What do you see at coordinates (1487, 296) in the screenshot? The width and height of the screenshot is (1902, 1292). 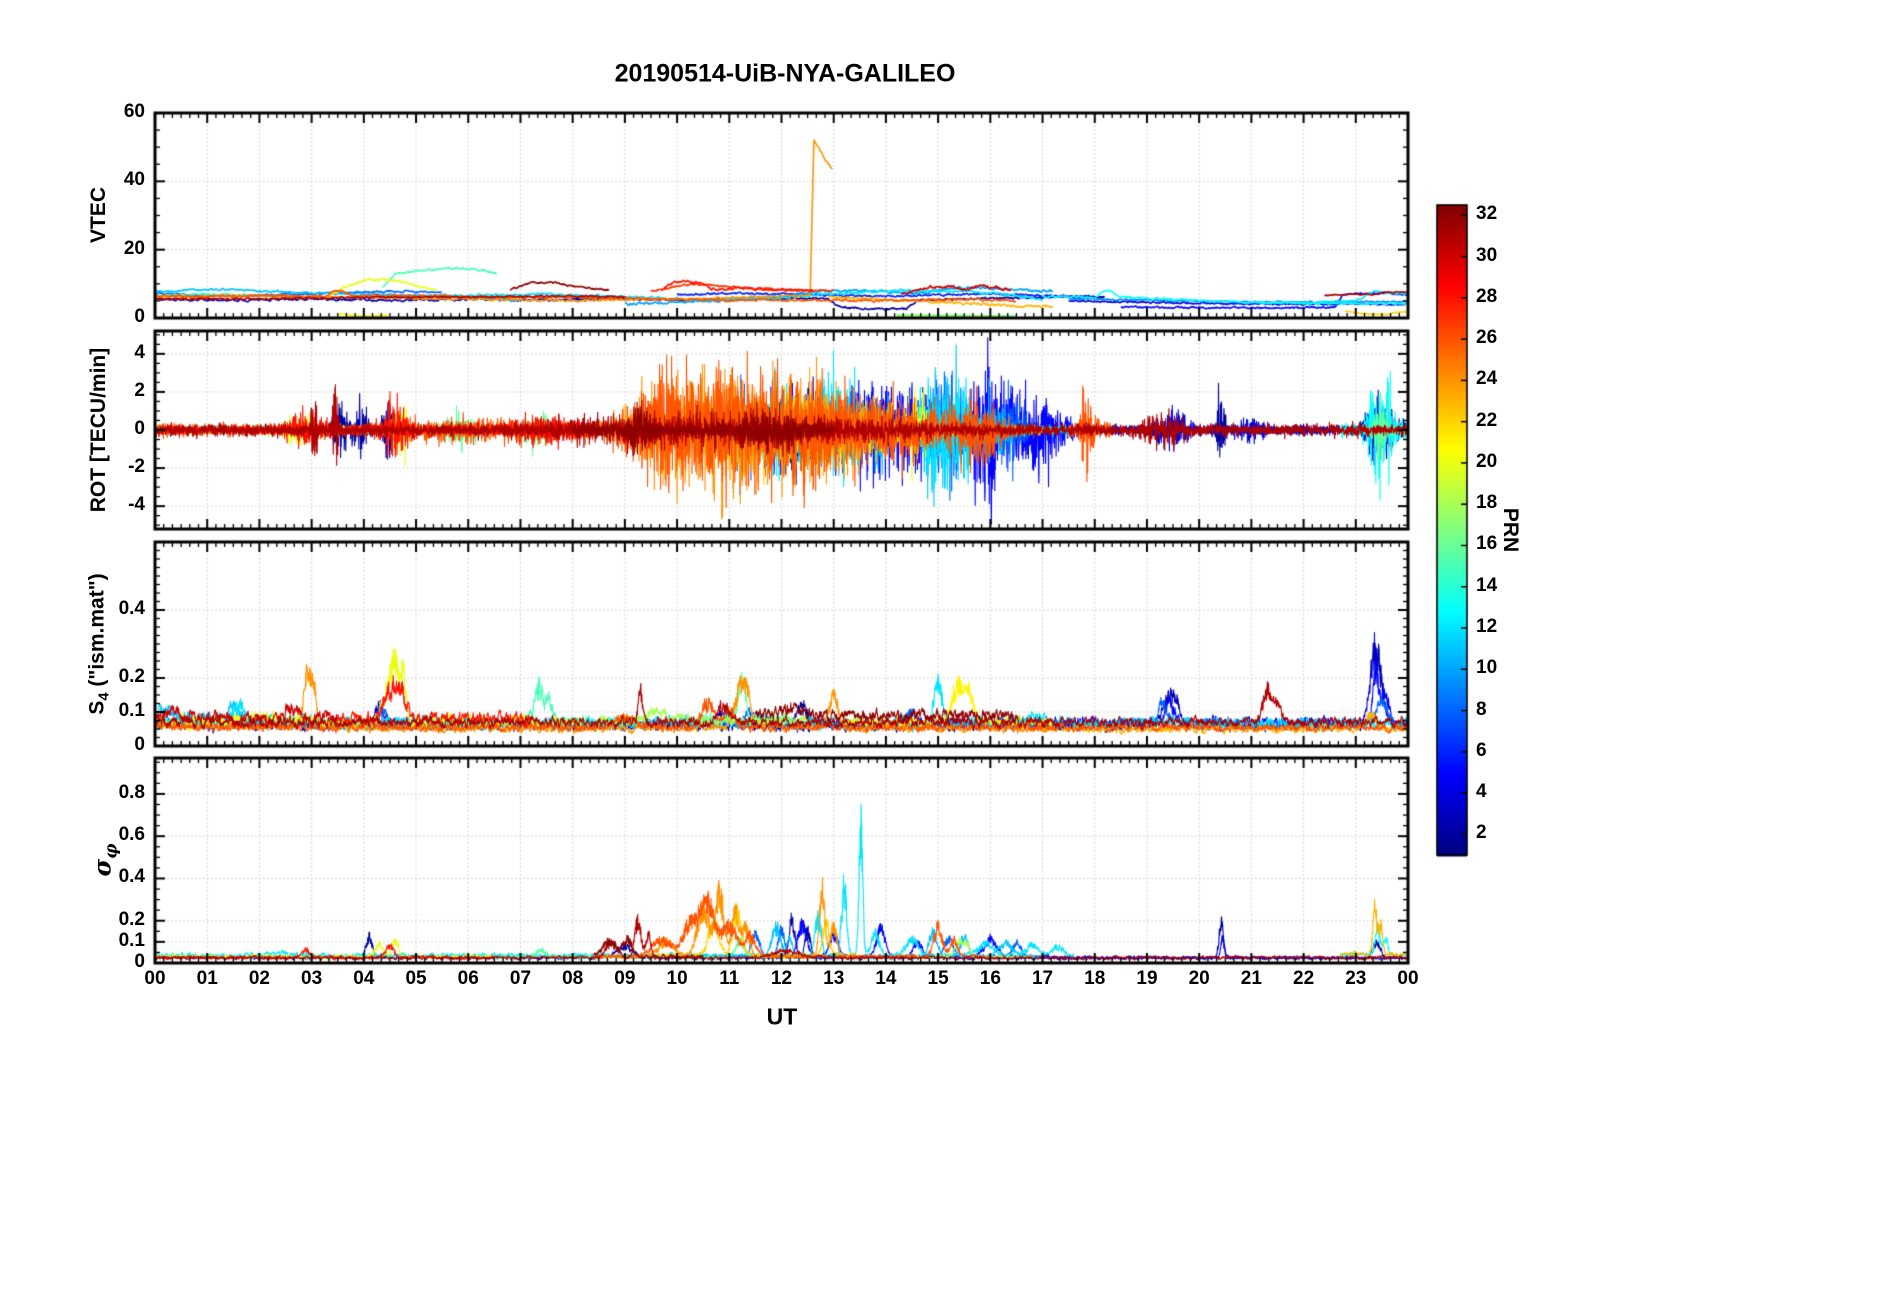 I see `colorbar-tick-label: 28` at bounding box center [1487, 296].